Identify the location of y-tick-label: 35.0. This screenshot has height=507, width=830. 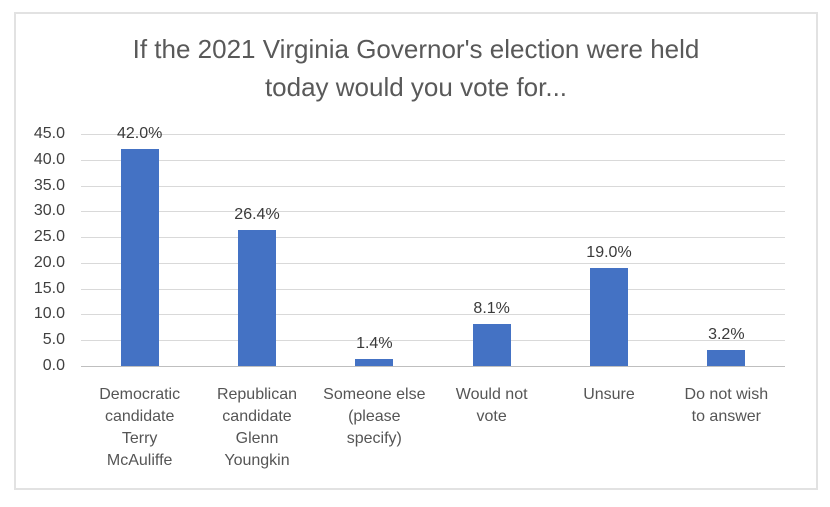
(49, 185).